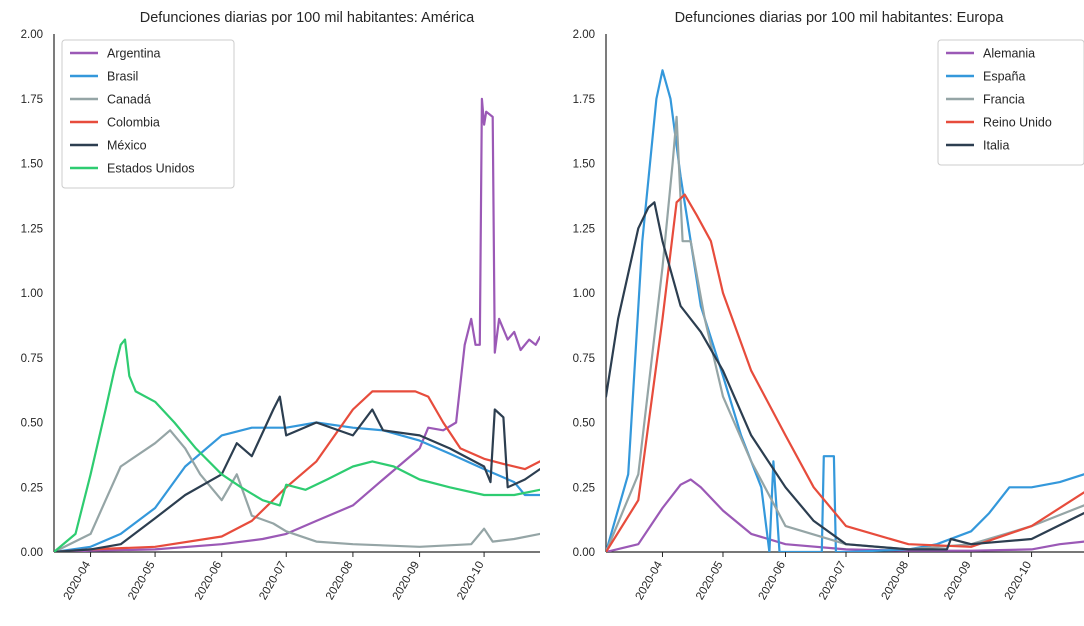 Image resolution: width=1084 pixels, height=626 pixels. Describe the element at coordinates (151, 169) in the screenshot. I see `legend-label-estados-unidos: Estados Unidos` at that location.